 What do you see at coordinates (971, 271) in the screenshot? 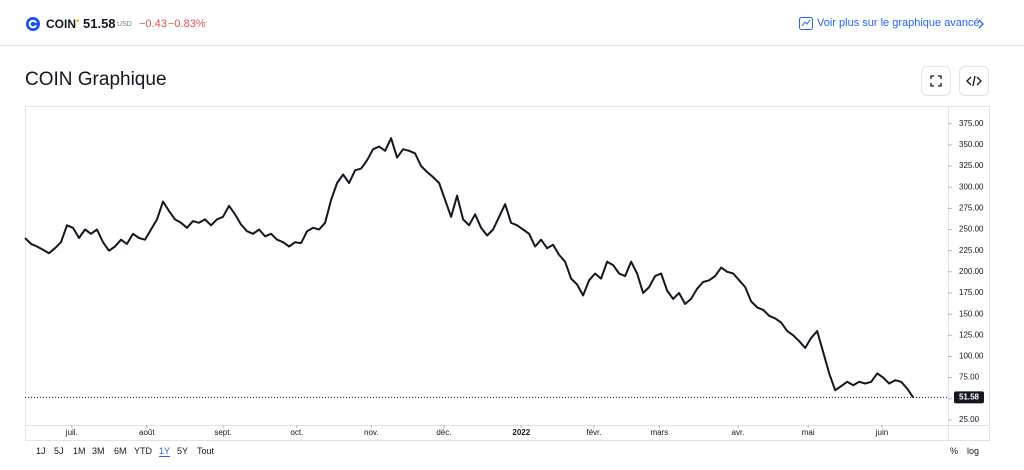
I see `y-tick-label: 200.00` at bounding box center [971, 271].